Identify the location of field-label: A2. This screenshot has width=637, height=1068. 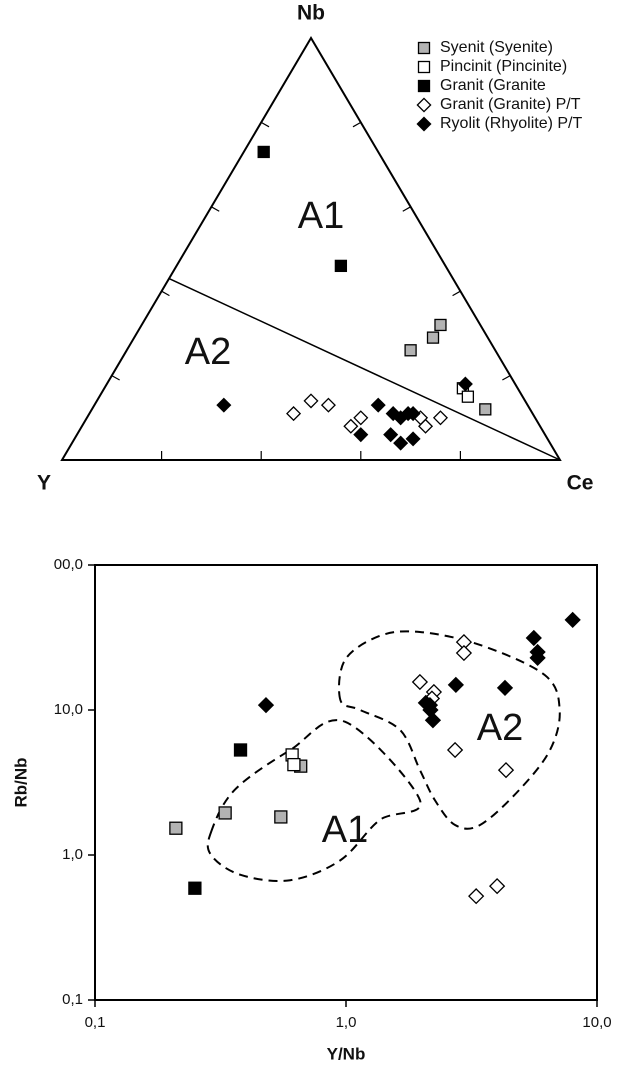
(208, 352).